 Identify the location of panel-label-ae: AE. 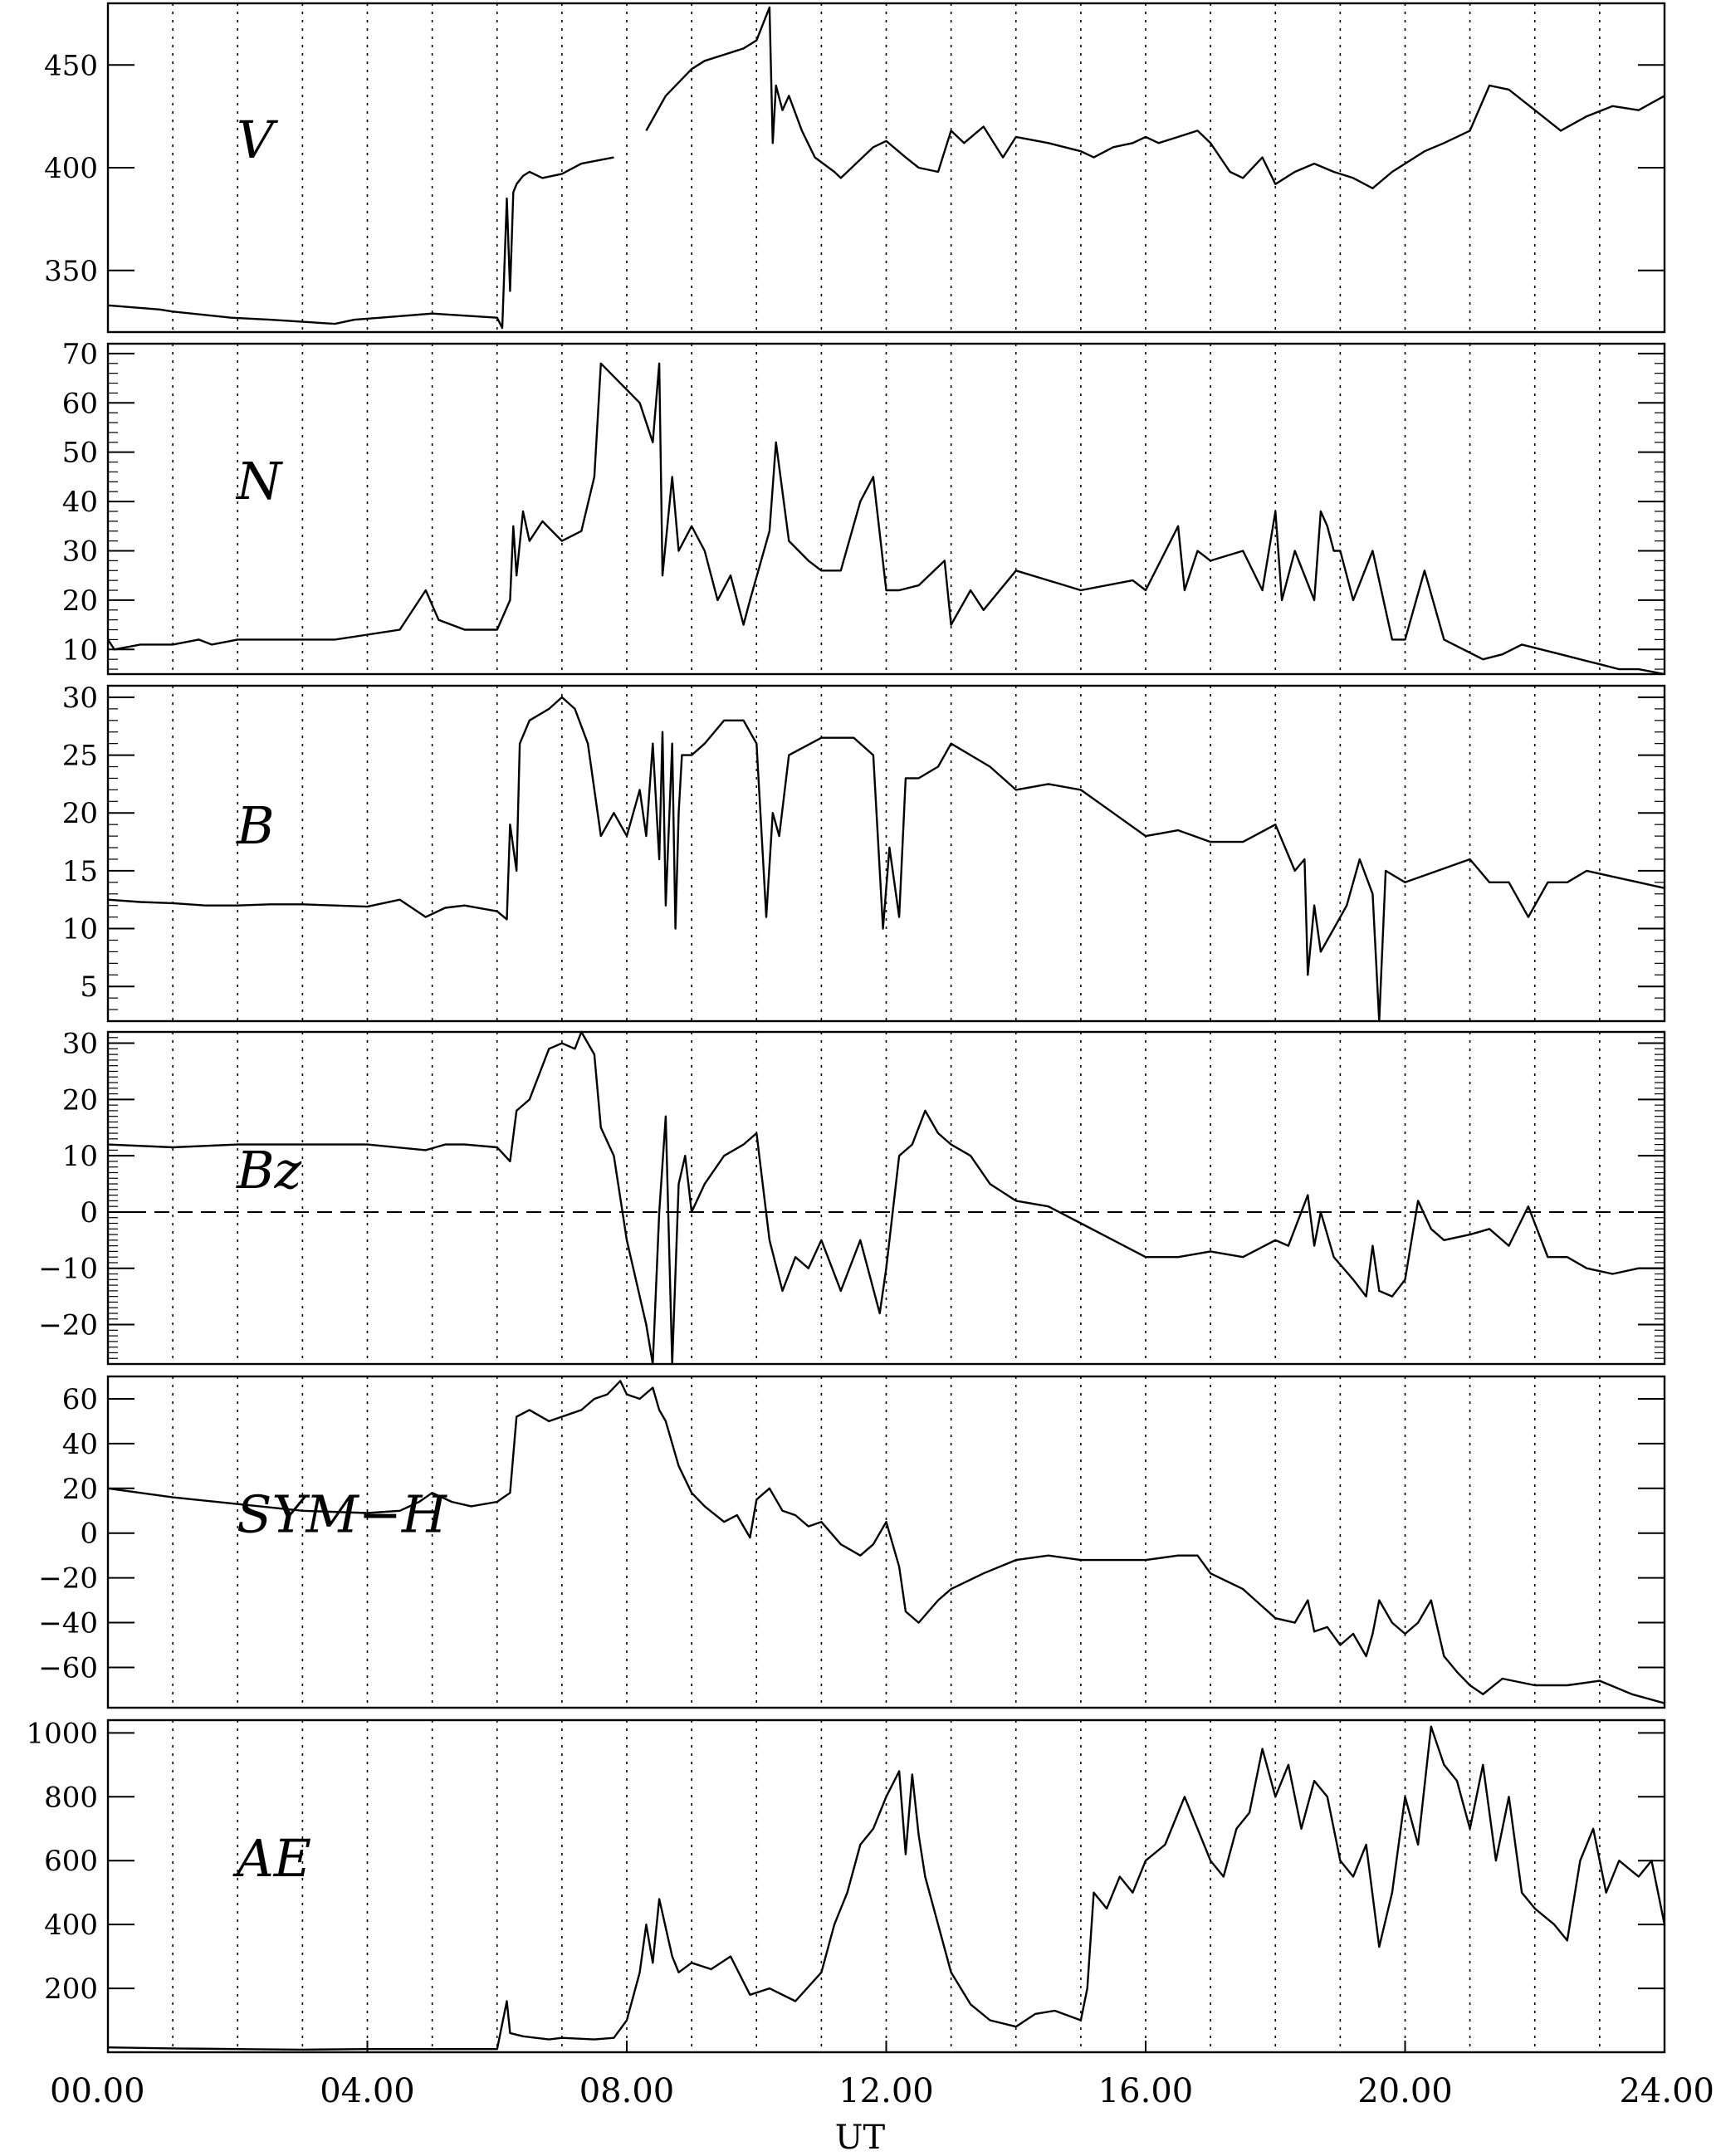
(272, 1859).